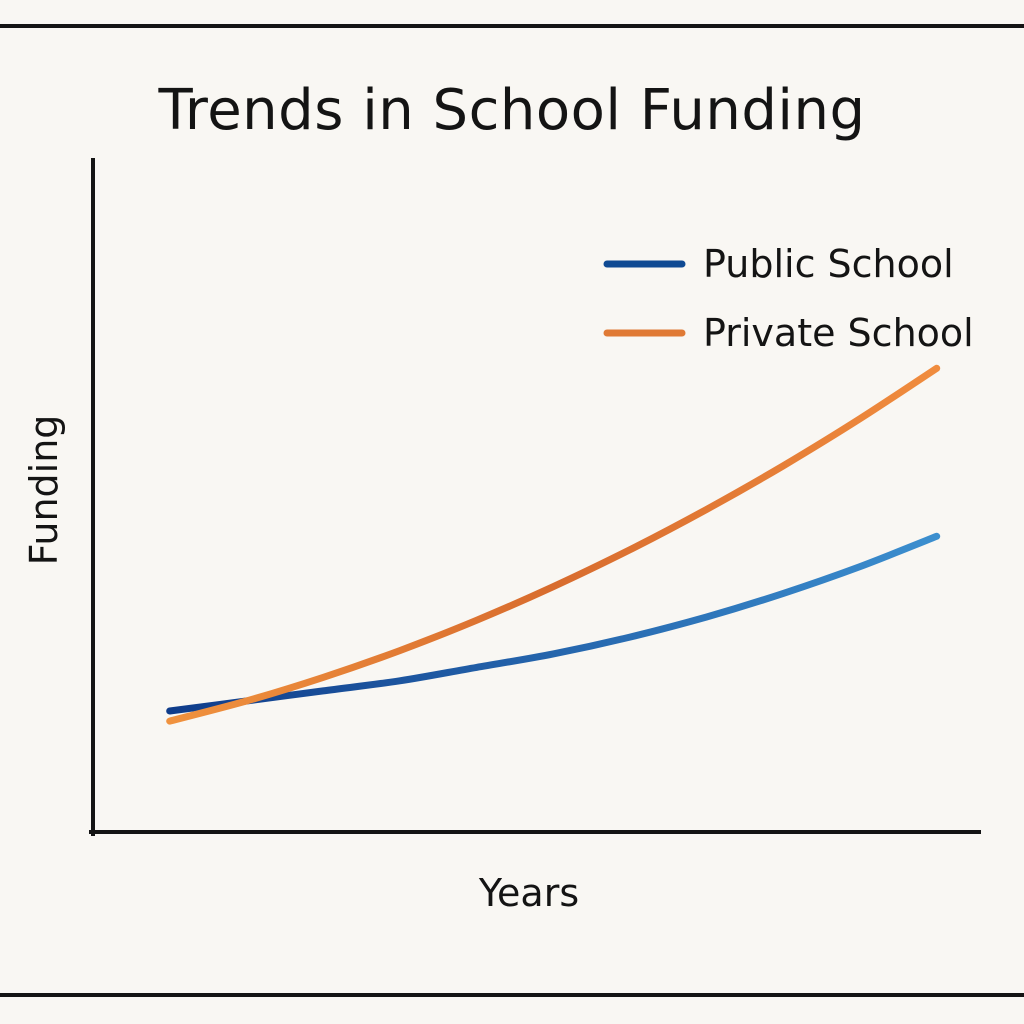 The height and width of the screenshot is (1024, 1024). I want to click on legend: Public School Private School, so click(788, 298).